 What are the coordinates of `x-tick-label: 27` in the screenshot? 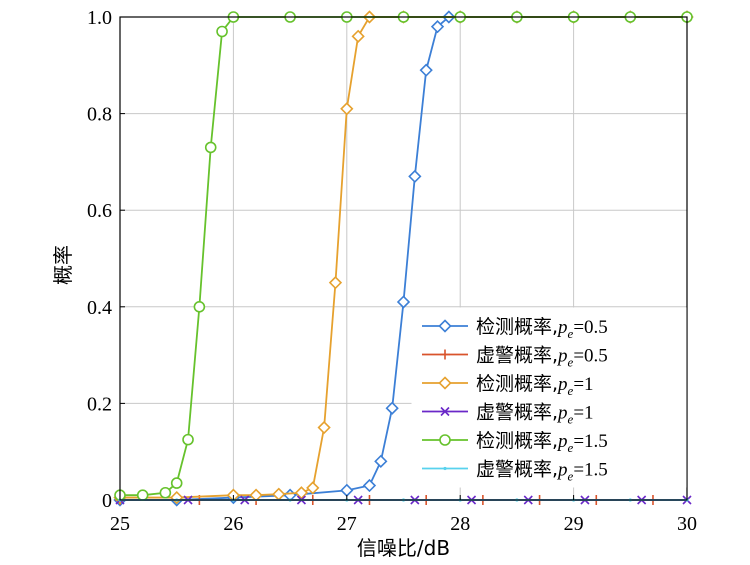 It's located at (347, 524).